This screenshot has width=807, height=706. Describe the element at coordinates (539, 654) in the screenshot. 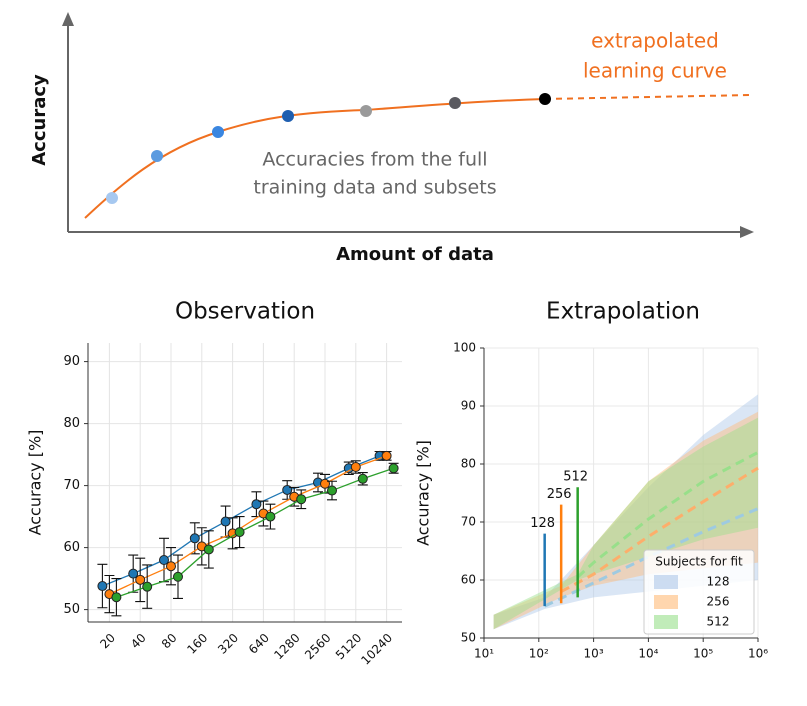

I see `x-tick-label: 10²` at that location.